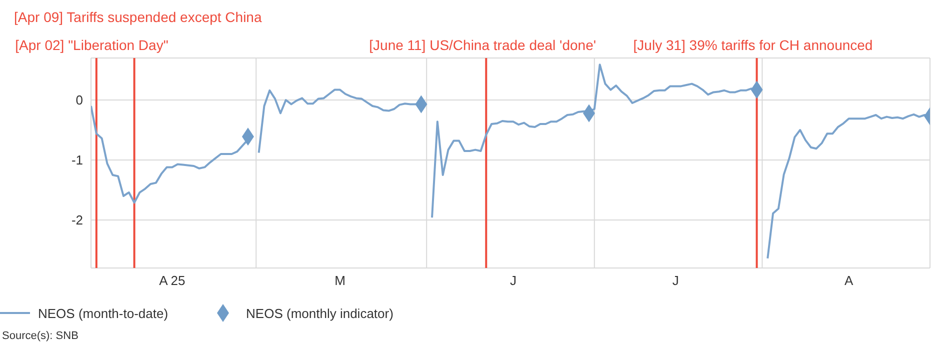 The height and width of the screenshot is (347, 943). I want to click on y-tick-label: -2, so click(77, 220).